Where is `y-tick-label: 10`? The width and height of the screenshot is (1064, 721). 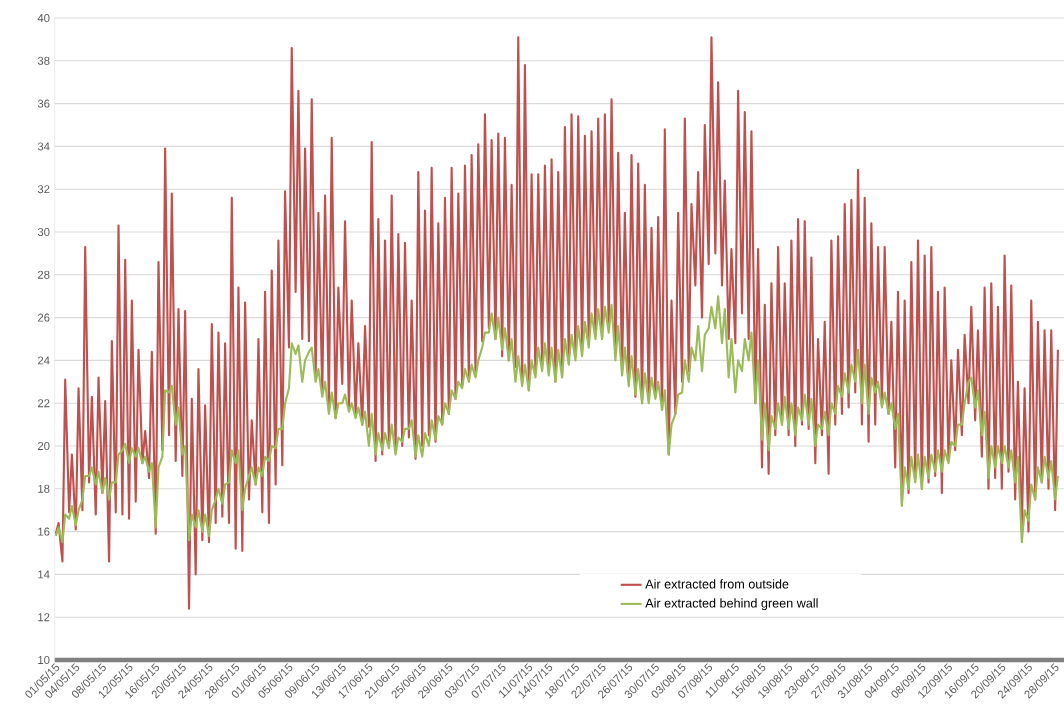
y-tick-label: 10 is located at coordinates (44, 660).